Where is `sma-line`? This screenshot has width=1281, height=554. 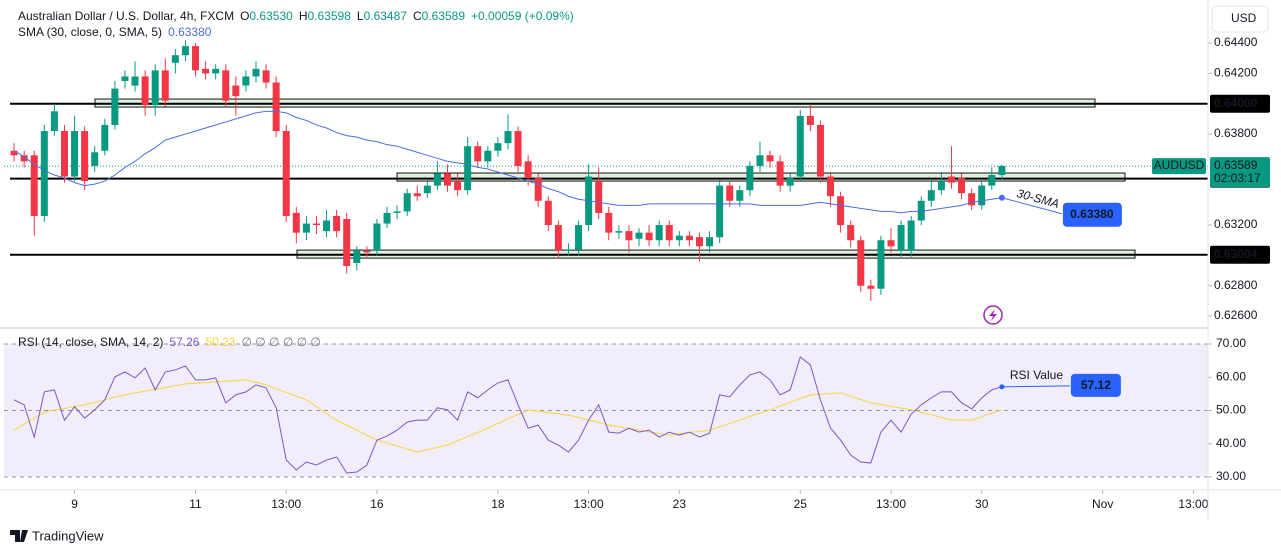
sma-line is located at coordinates (507, 162).